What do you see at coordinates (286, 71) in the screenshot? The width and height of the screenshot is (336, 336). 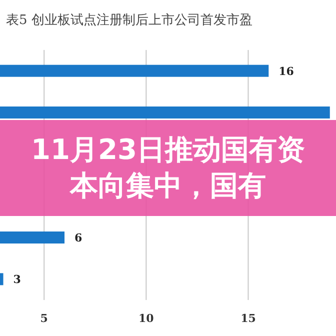 I see `data-label: 16` at bounding box center [286, 71].